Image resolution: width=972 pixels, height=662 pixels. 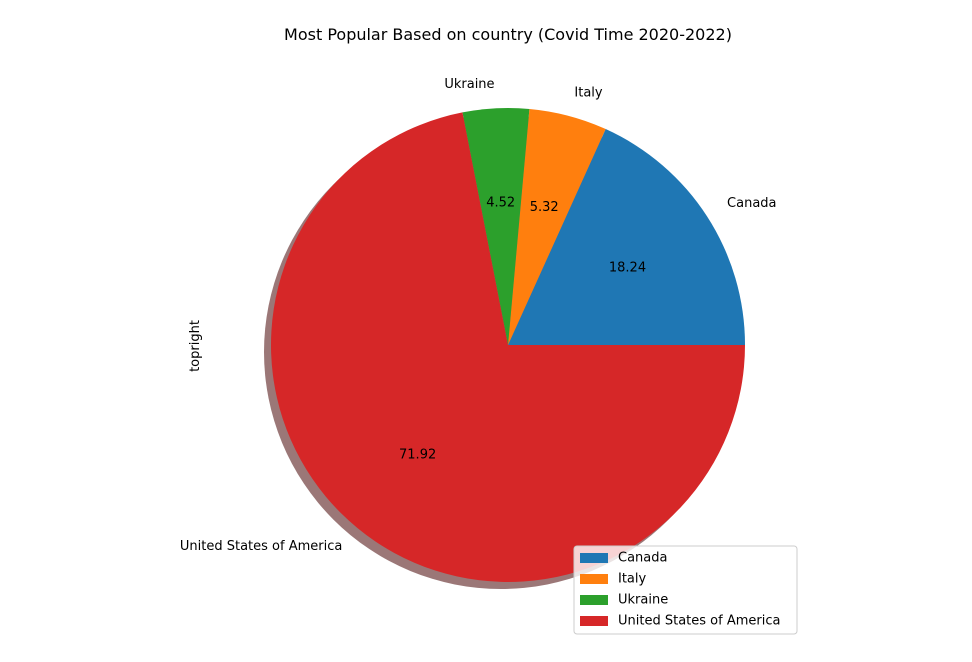 What do you see at coordinates (195, 346) in the screenshot?
I see `y-axis-label: topright` at bounding box center [195, 346].